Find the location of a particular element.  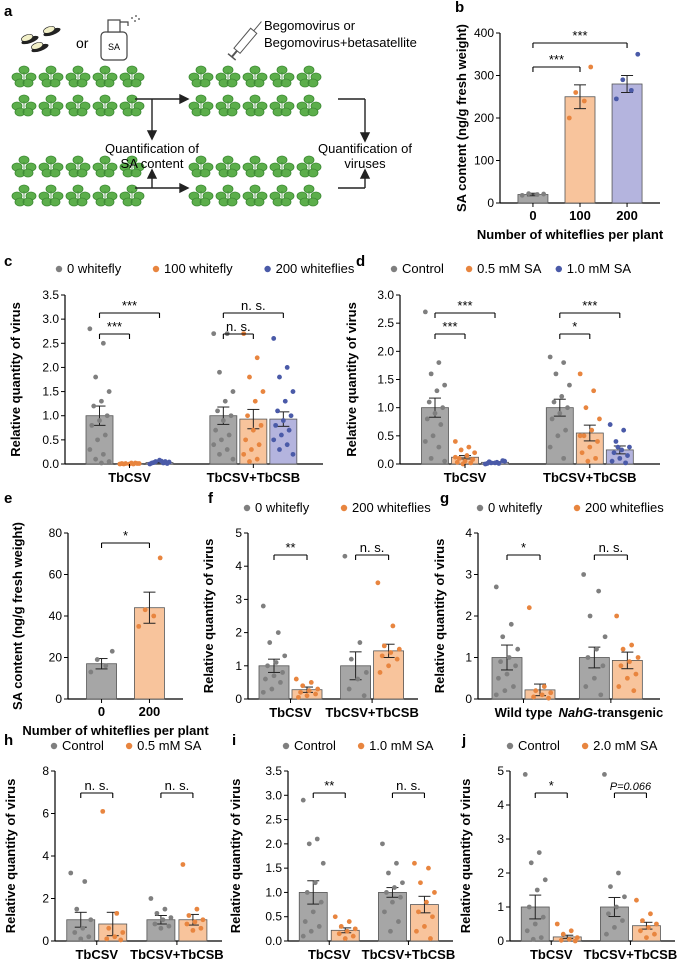

spray-bottle-icon is located at coordinates (120, 38).